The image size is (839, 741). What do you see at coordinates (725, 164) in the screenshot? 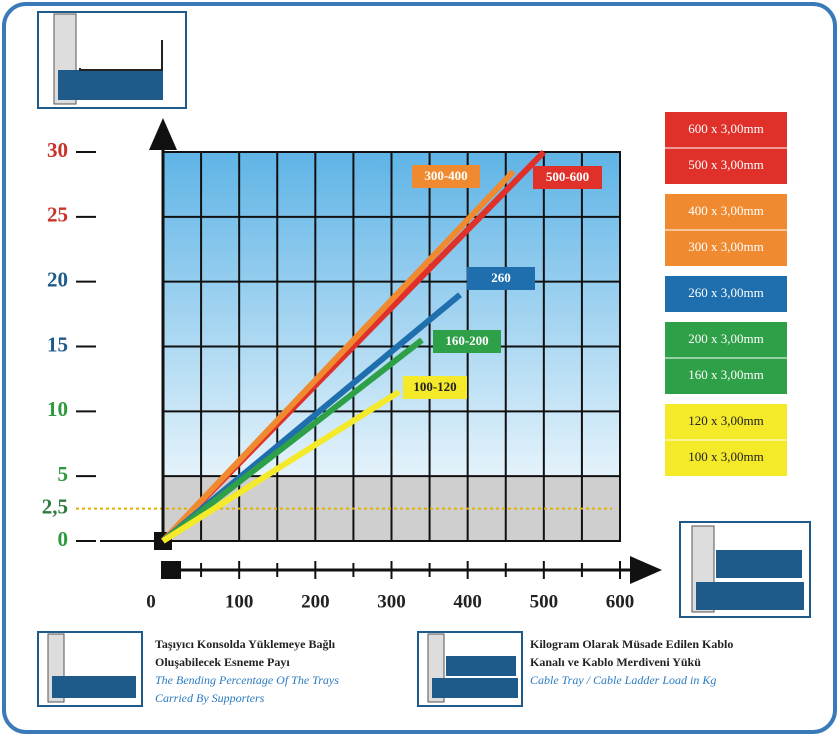
I see `legend-item: 500 x 3,00mm` at bounding box center [725, 164].